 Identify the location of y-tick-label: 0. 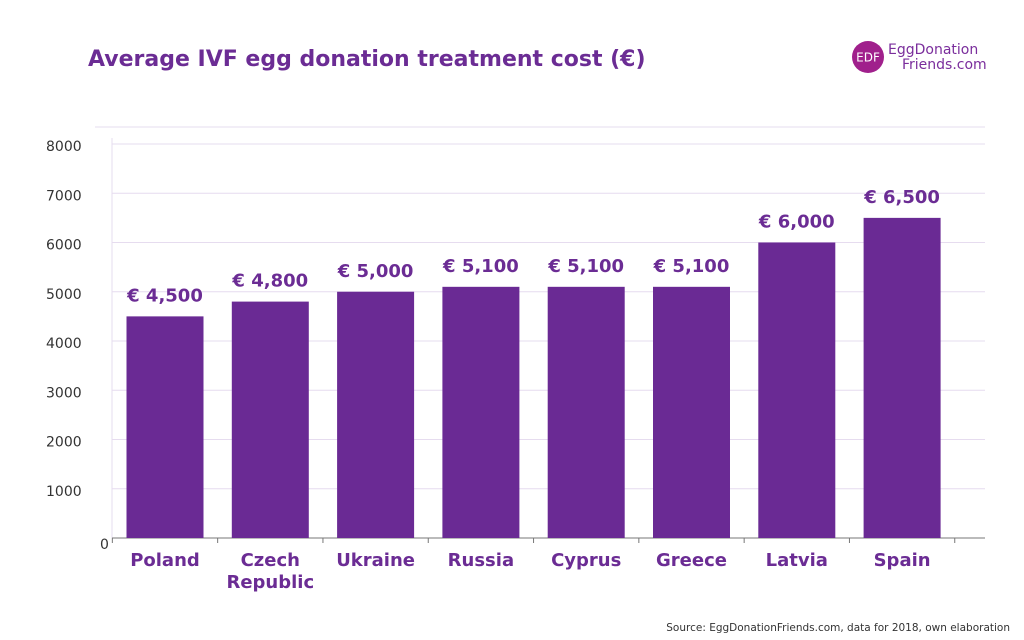
(104, 545).